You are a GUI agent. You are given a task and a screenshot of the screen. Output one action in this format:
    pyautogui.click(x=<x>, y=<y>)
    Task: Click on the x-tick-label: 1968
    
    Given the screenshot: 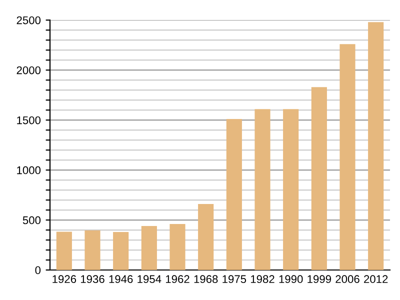 What is the action you would take?
    pyautogui.click(x=206, y=279)
    